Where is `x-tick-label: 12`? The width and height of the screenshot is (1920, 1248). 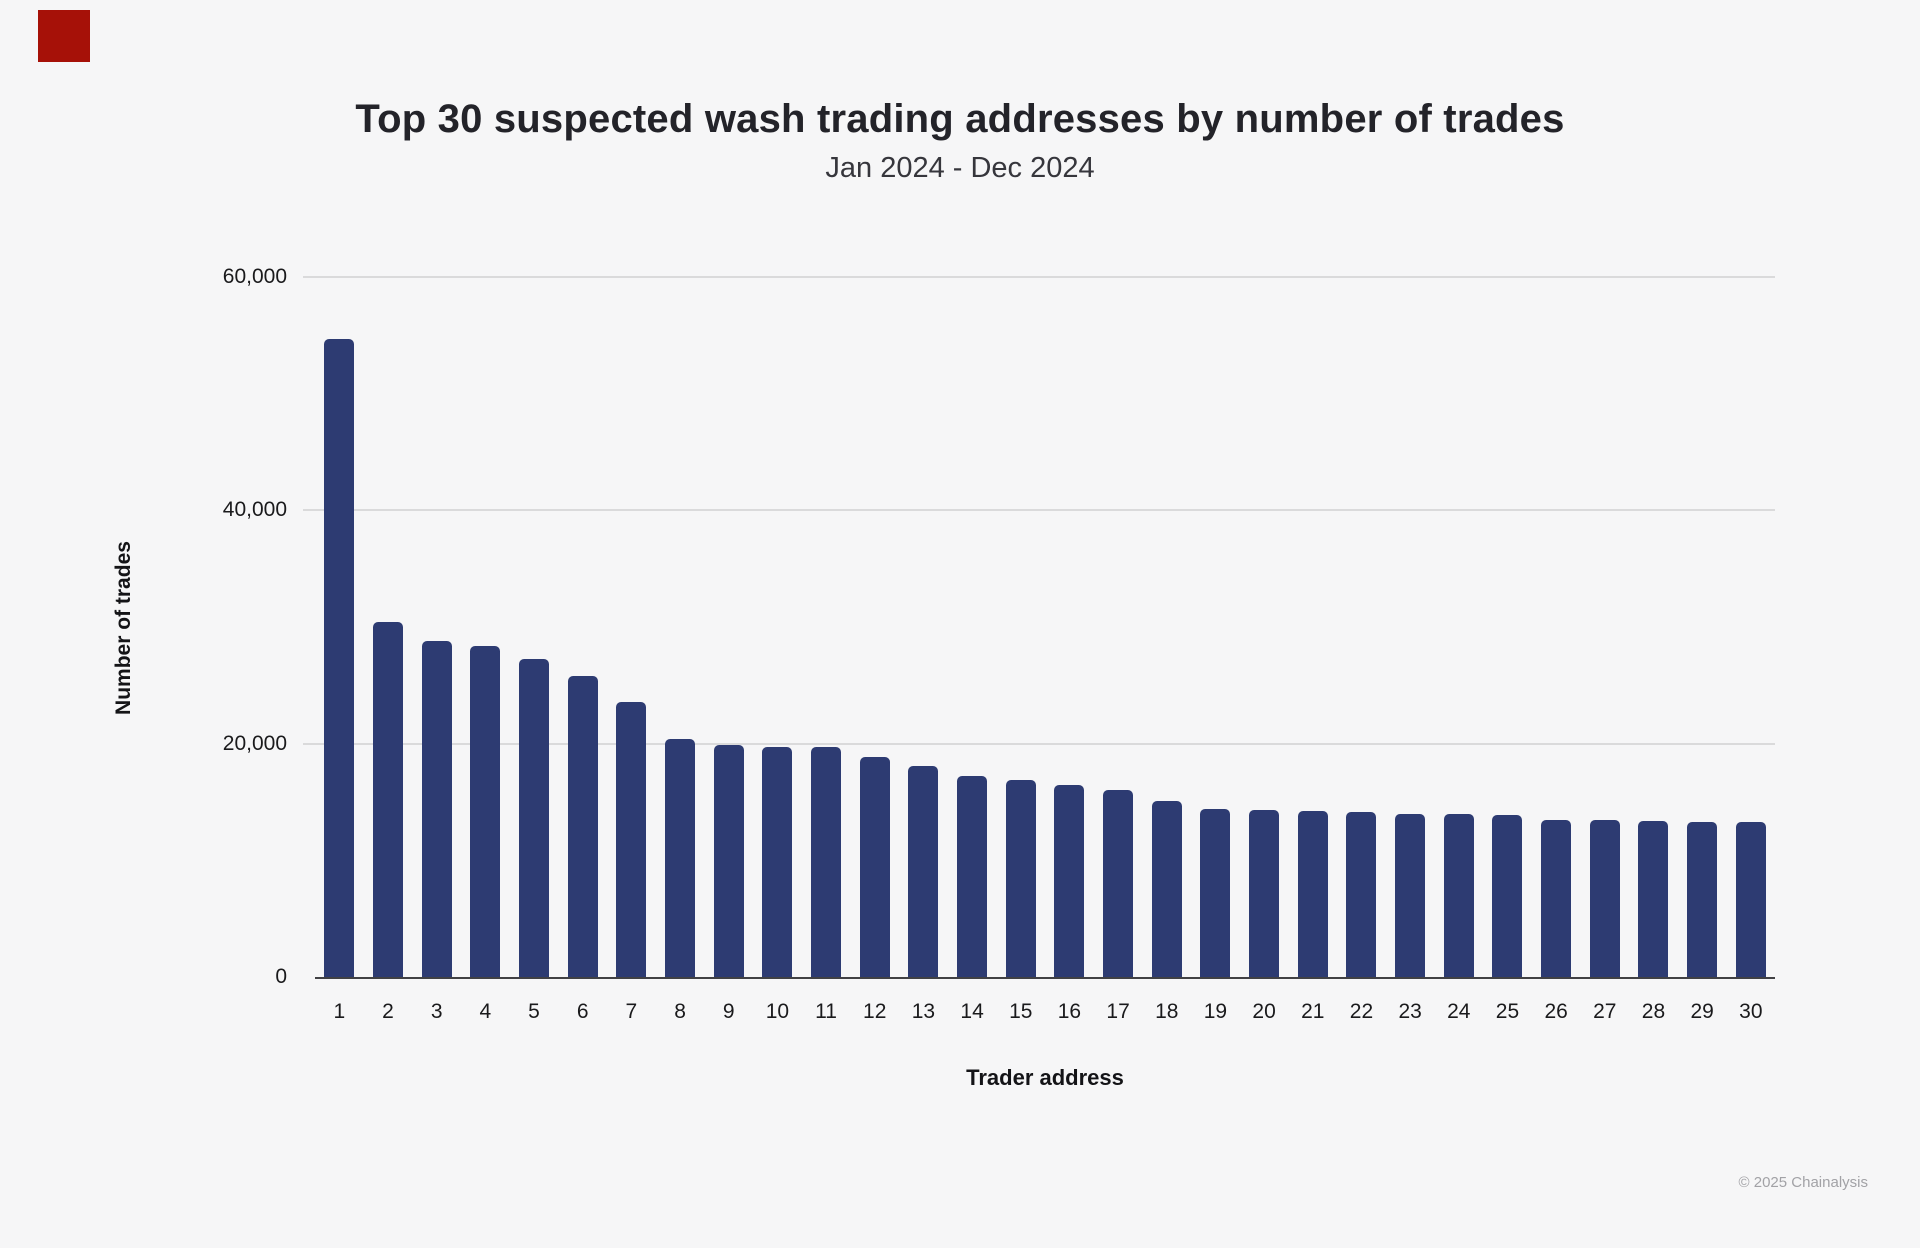
x-tick-label: 12 is located at coordinates (875, 1011).